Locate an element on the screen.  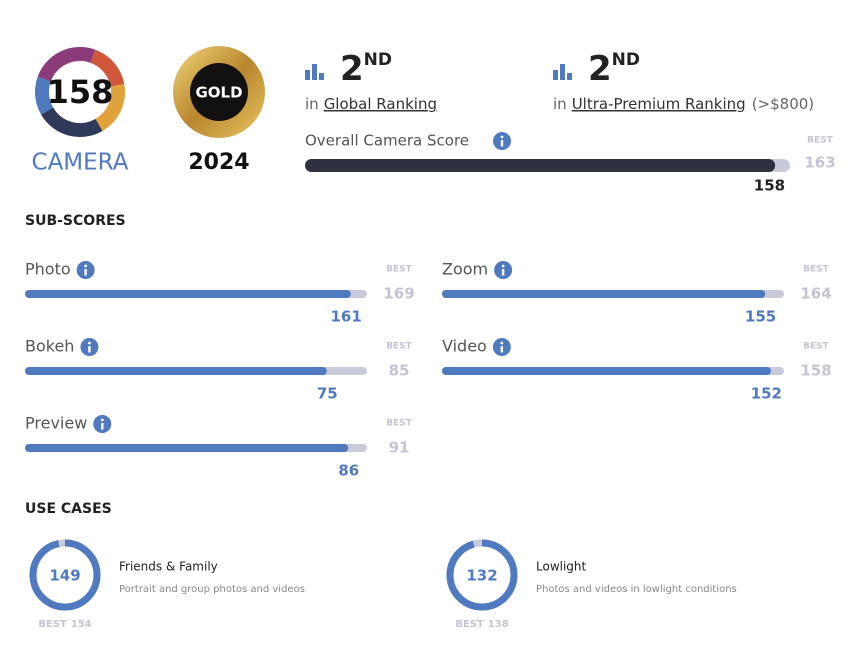
award-core is located at coordinates (219, 92).